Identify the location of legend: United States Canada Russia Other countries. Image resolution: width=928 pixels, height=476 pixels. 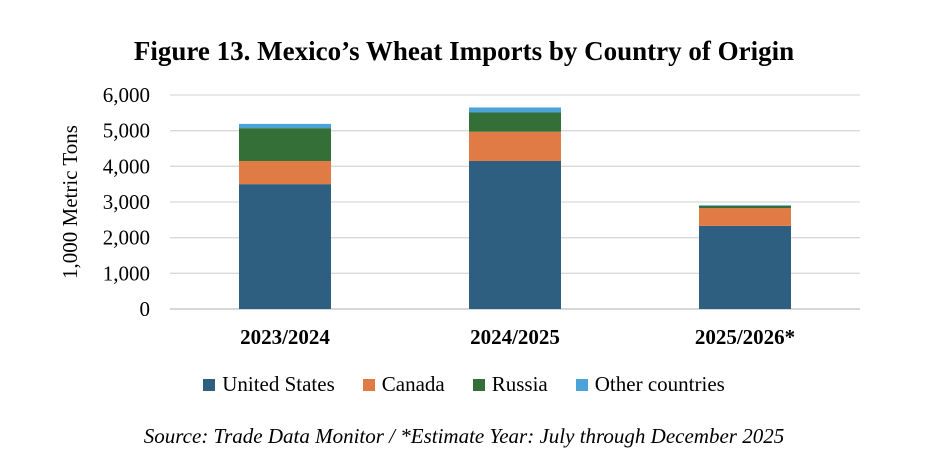
(464, 384).